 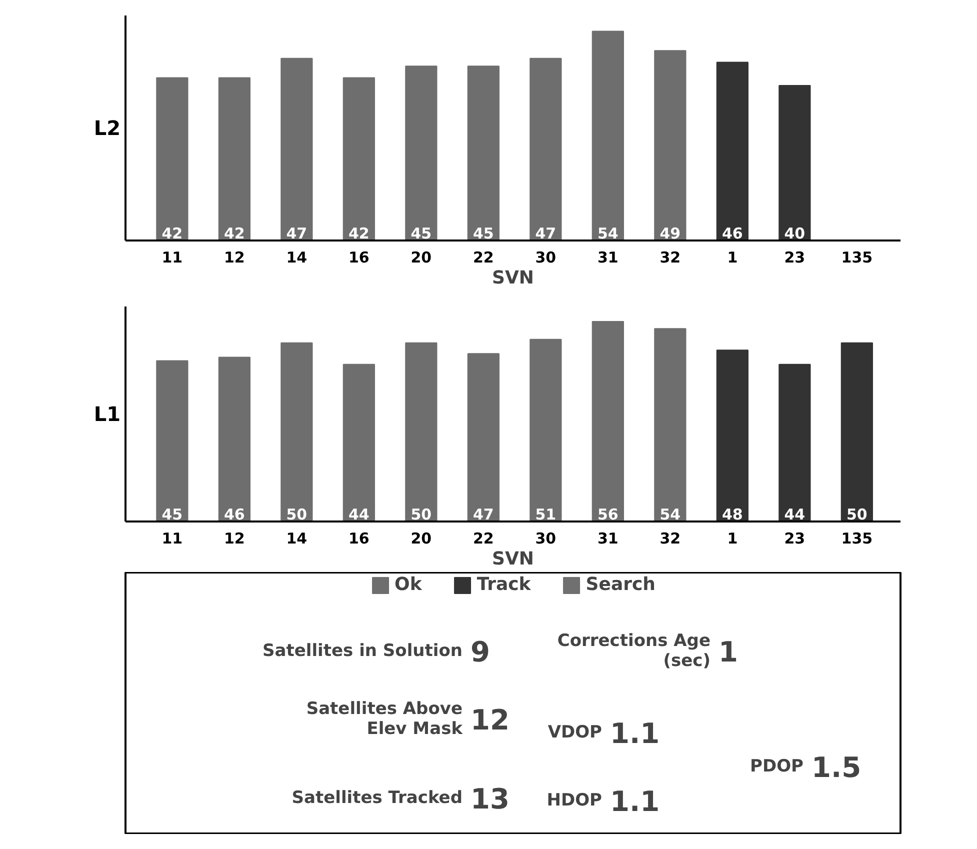 I want to click on data-label: 48, so click(x=732, y=515).